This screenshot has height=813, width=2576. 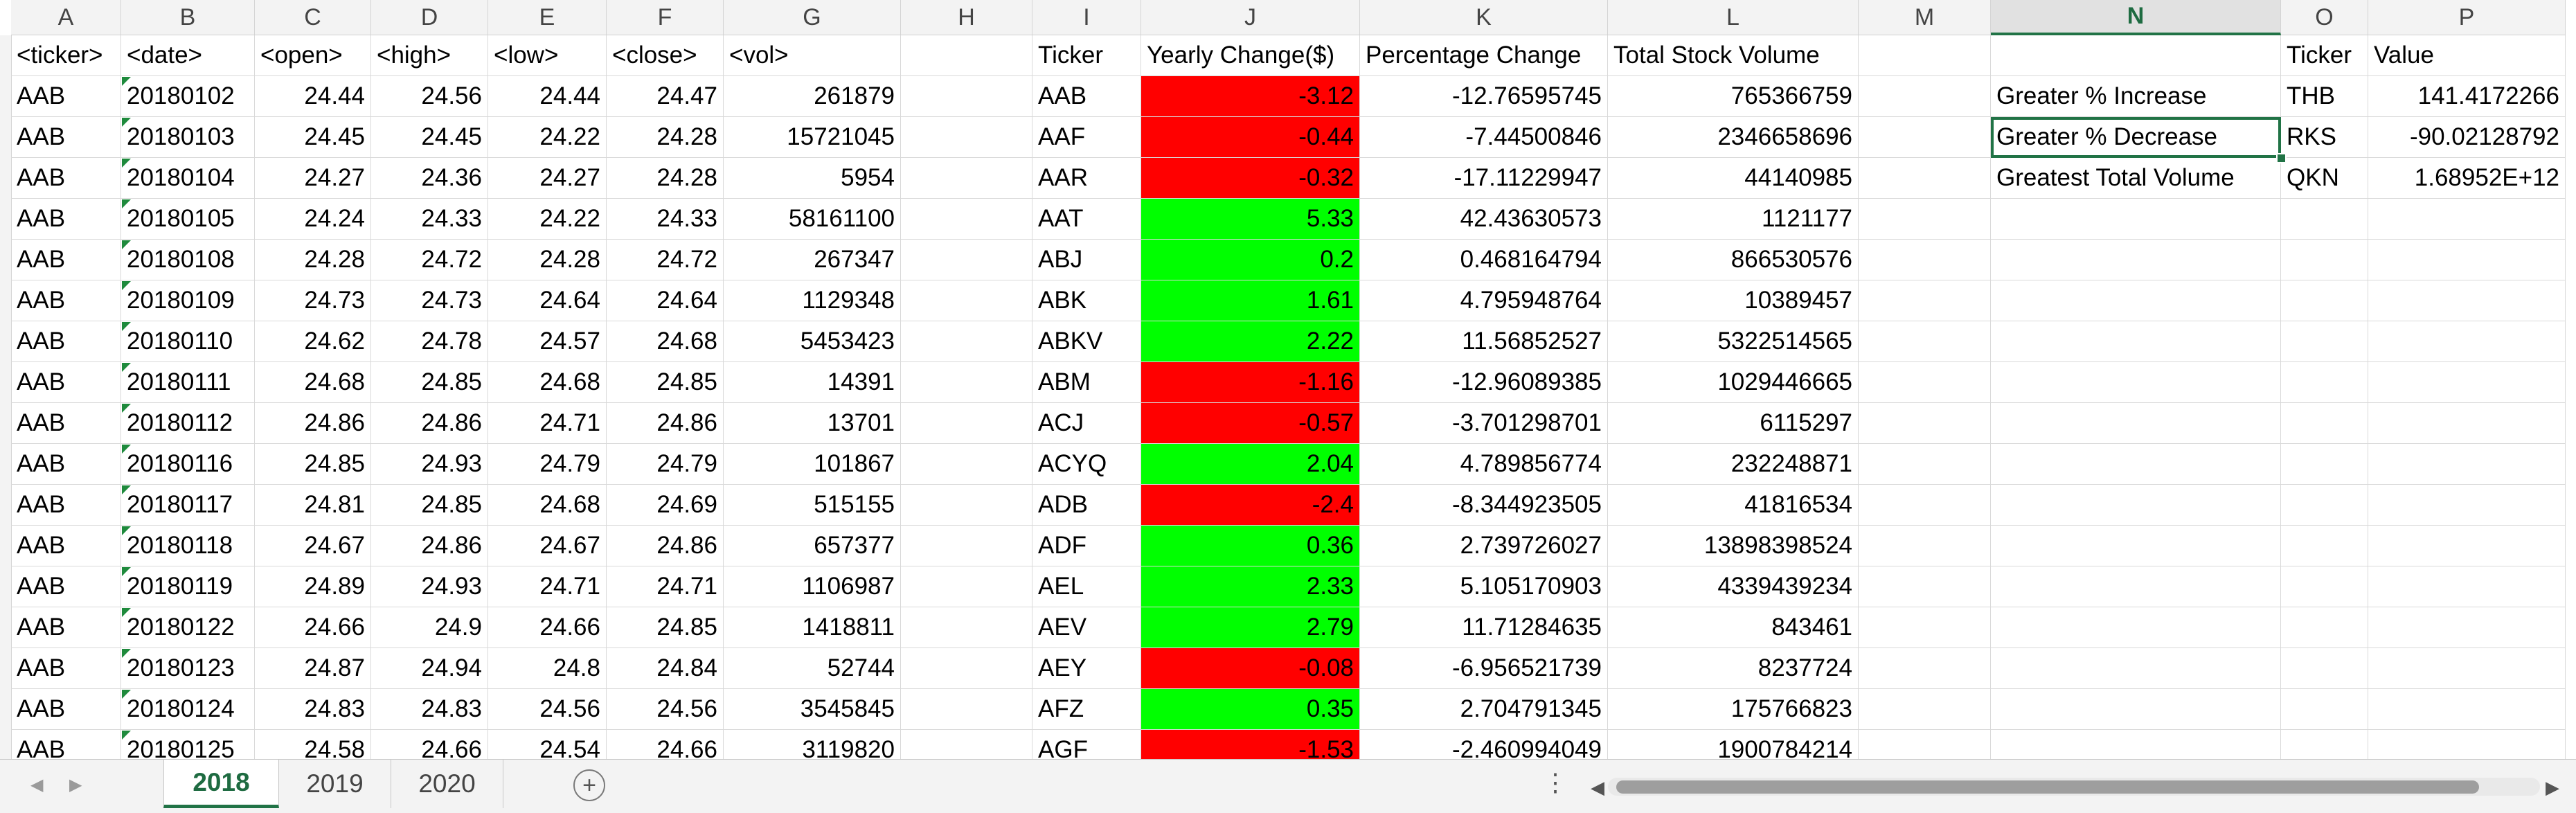 What do you see at coordinates (812, 465) in the screenshot?
I see `cell-g11: 101867` at bounding box center [812, 465].